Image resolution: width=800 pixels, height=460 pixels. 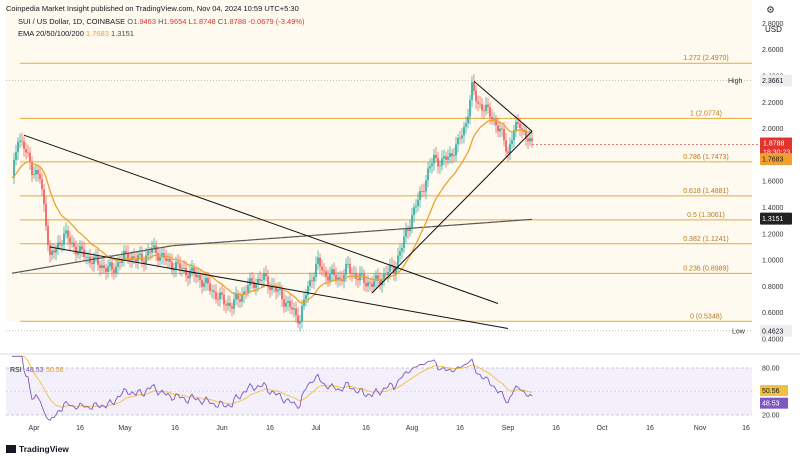 I want to click on y-tick-label: 2.2000, so click(x=773, y=103).